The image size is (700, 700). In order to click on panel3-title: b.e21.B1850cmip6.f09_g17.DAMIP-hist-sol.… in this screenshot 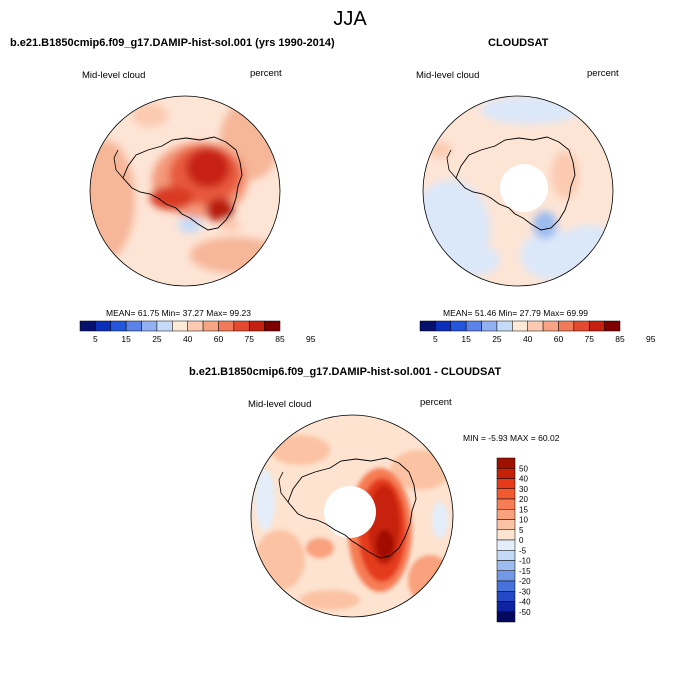, I will do `click(345, 372)`.